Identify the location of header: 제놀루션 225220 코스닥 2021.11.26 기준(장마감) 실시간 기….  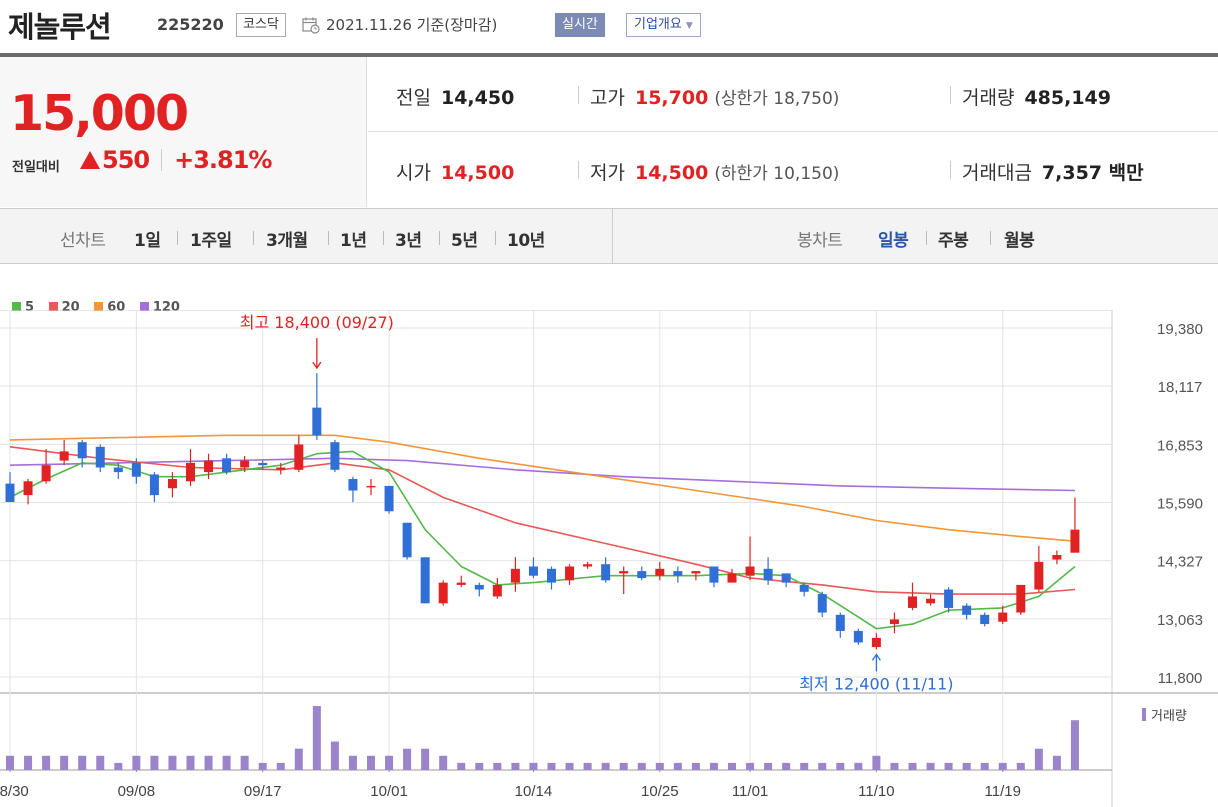
(609, 27).